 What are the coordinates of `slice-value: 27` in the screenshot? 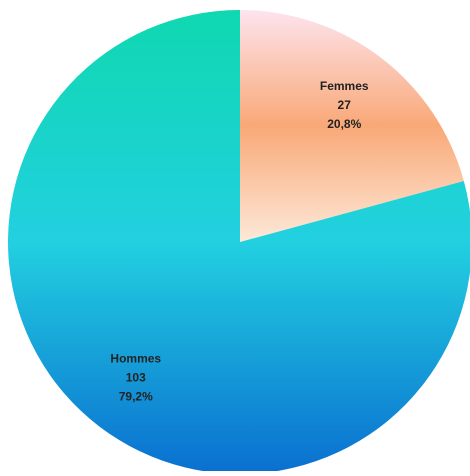 It's located at (345, 105).